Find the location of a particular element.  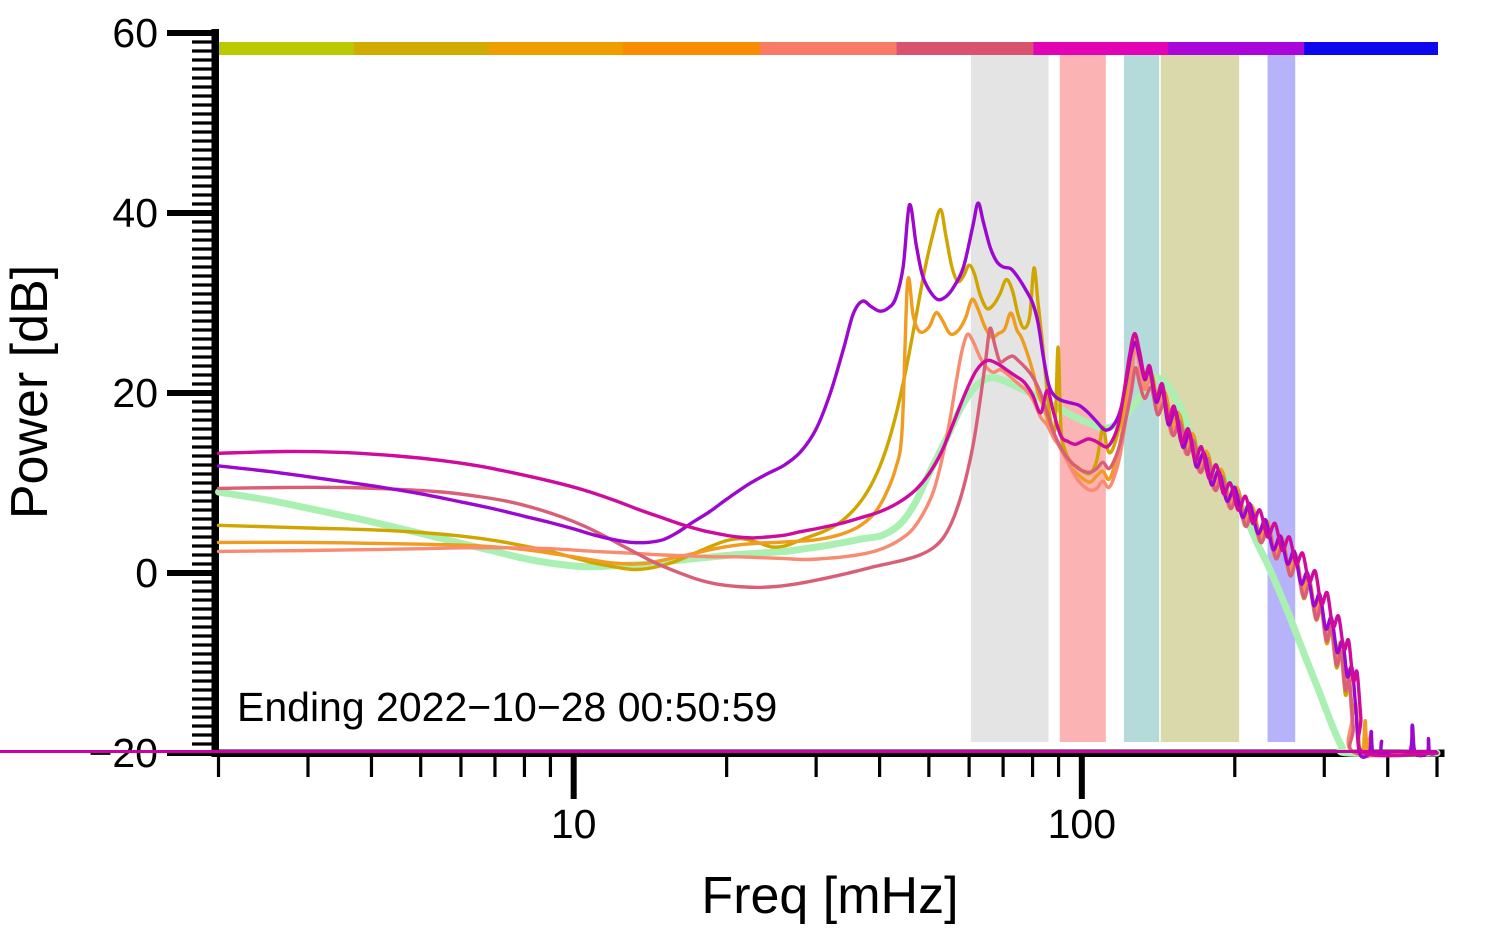

colorbar-group is located at coordinates (828, 48).